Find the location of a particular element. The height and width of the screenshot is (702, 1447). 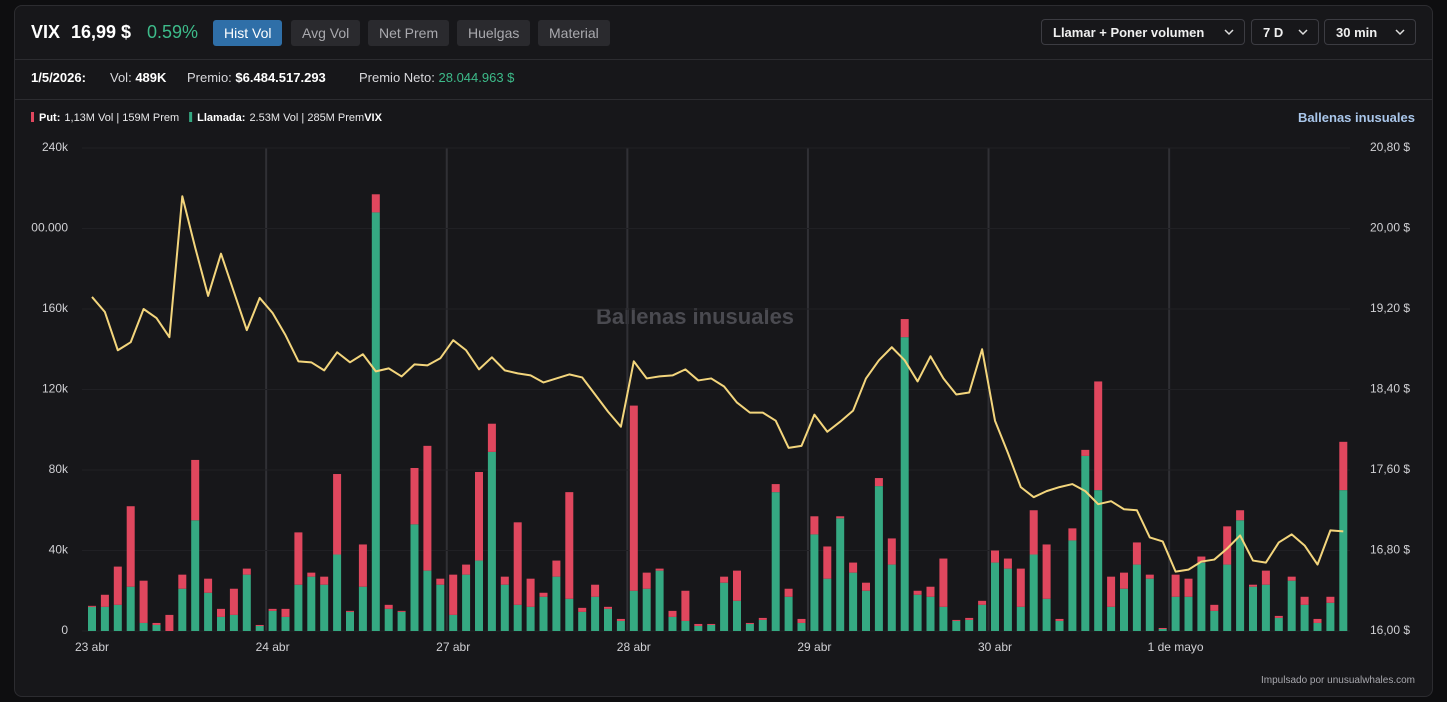

footer: Impulsado por unusualwhales.com is located at coordinates (1338, 680).